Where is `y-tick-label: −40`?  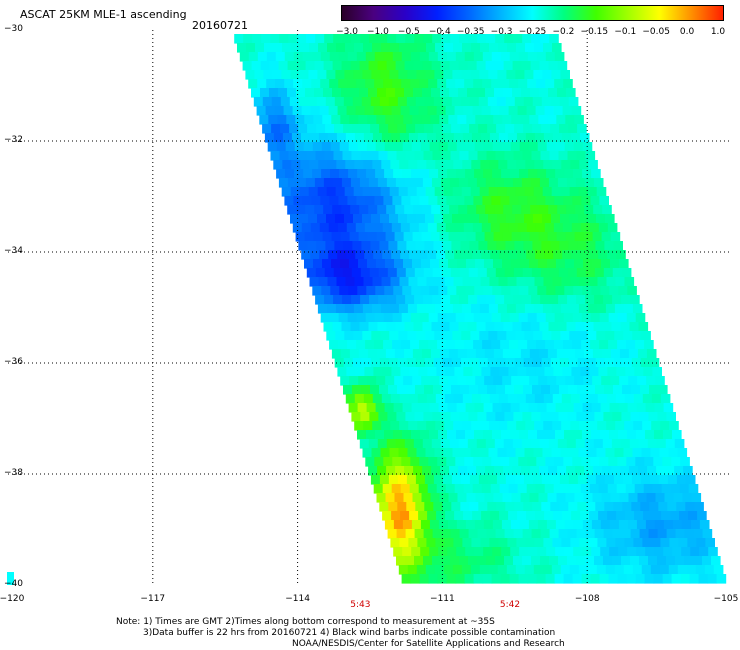
y-tick-label: −40 is located at coordinates (13, 584).